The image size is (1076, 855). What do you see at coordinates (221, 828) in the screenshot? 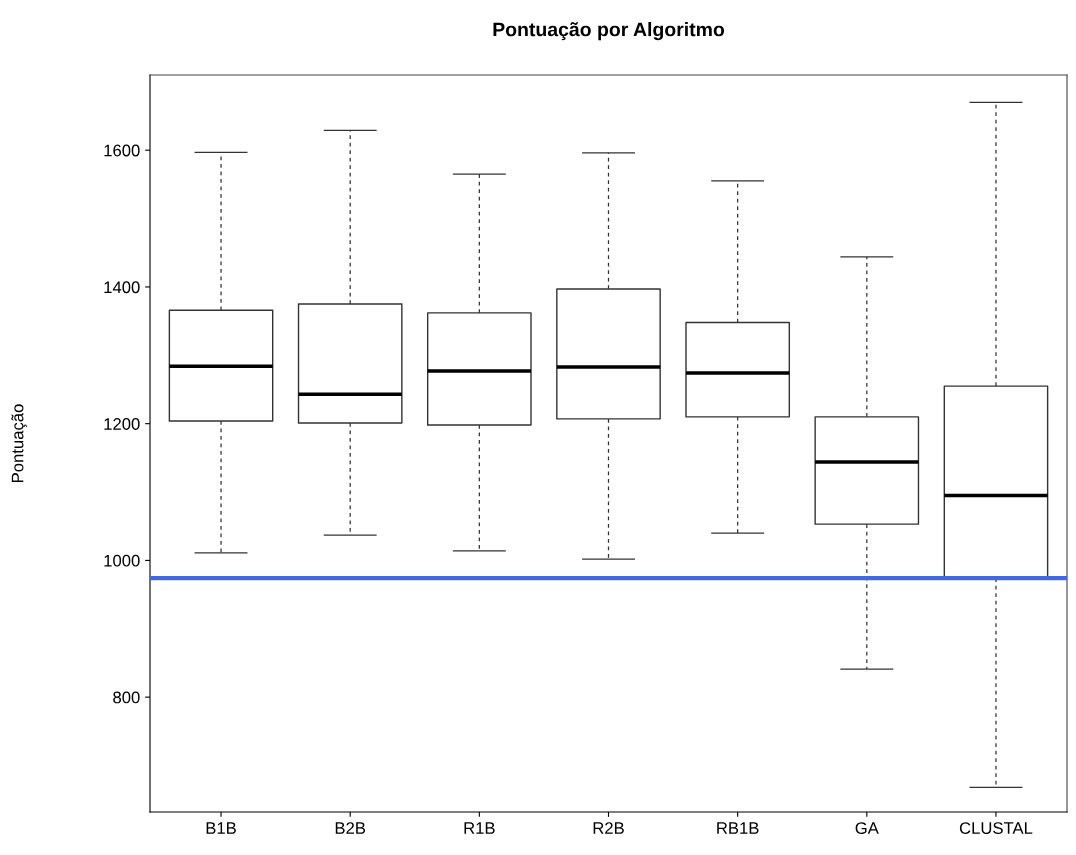
I see `x-tick-label: B1B` at bounding box center [221, 828].